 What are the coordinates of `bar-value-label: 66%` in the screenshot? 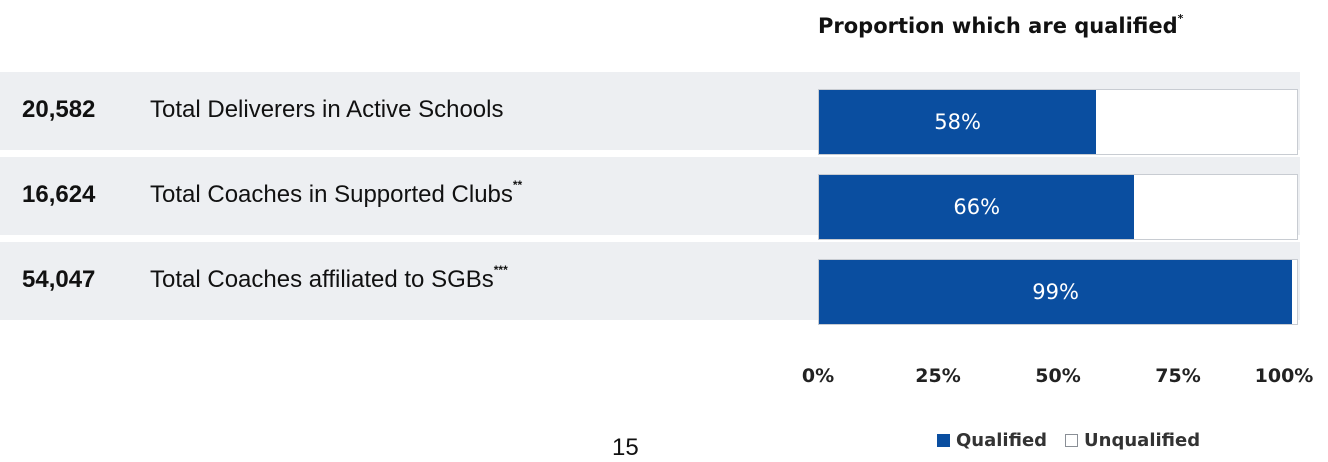 It's located at (977, 207).